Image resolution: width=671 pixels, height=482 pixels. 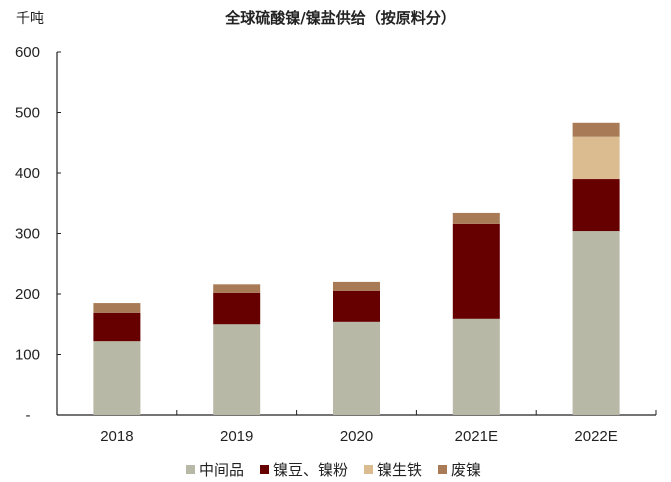 I want to click on legend: 中间品 镍豆、镍粉 镍生铁 废镍, so click(x=333, y=469).